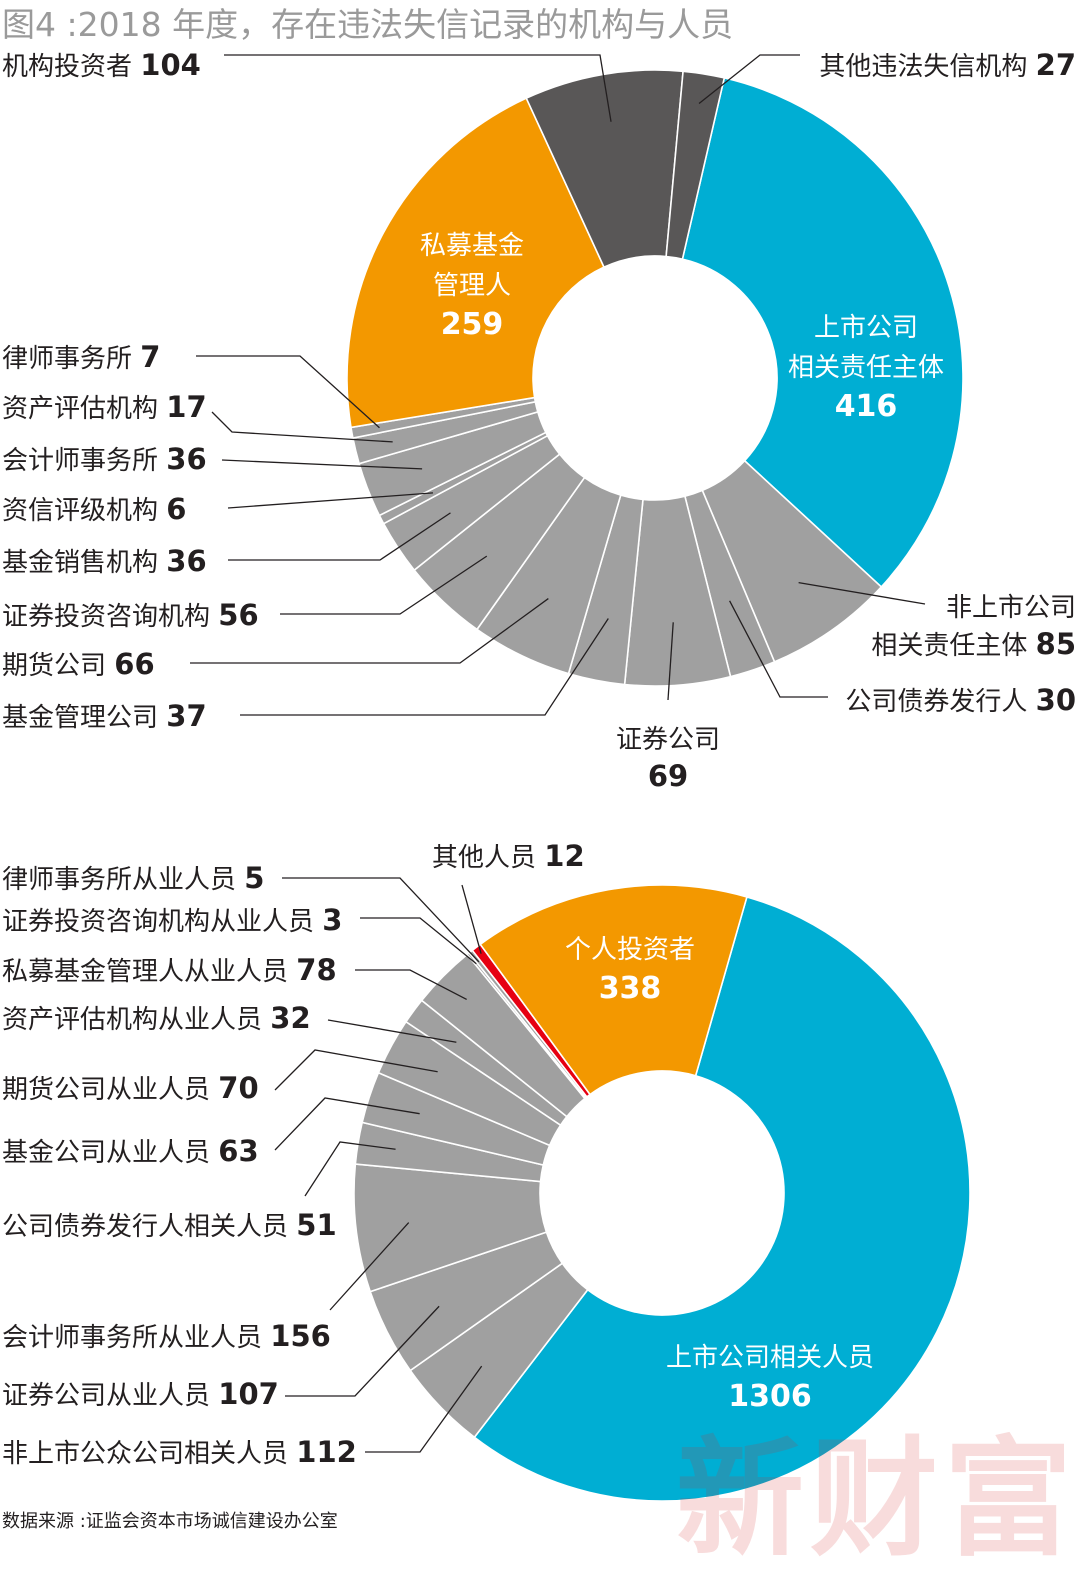 The width and height of the screenshot is (1080, 1580). What do you see at coordinates (169, 1225) in the screenshot?
I see `slice-label-4: 公司债券发行人相关人员 51` at bounding box center [169, 1225].